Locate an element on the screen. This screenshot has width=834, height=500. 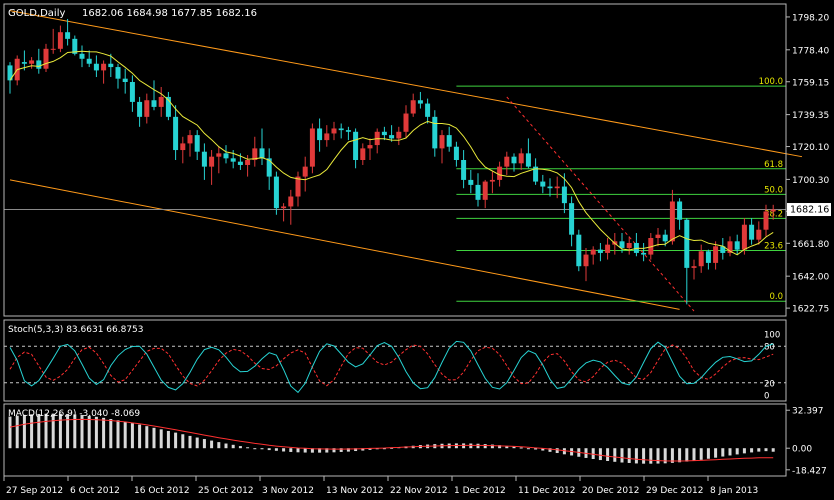
date-tick-label: 20 Dec 2012 is located at coordinates (611, 491).